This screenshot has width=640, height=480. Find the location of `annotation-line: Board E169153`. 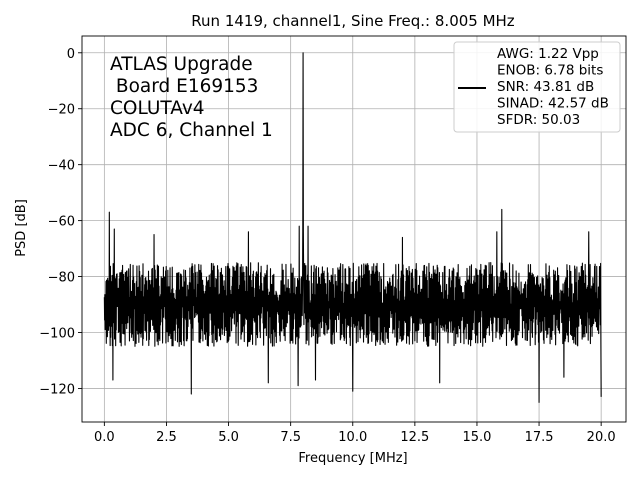

annotation-line: Board E169153 is located at coordinates (184, 86).